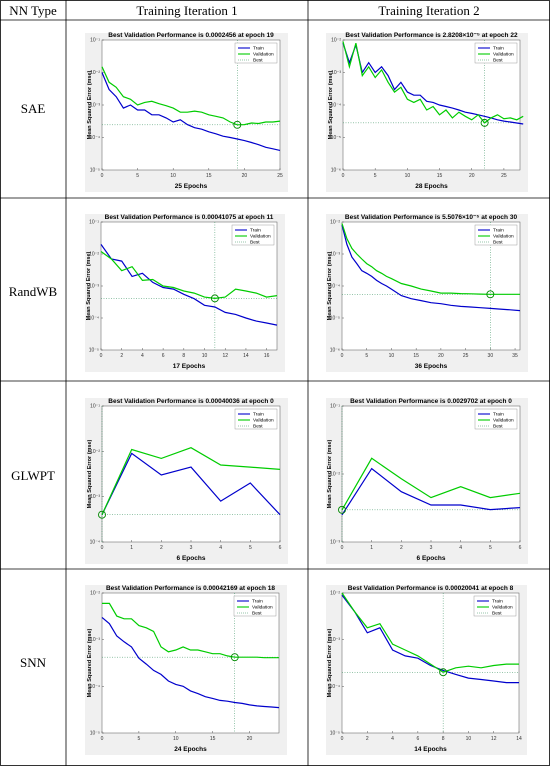  Describe the element at coordinates (443, 739) in the screenshot. I see `x-tick-label: 8` at that location.